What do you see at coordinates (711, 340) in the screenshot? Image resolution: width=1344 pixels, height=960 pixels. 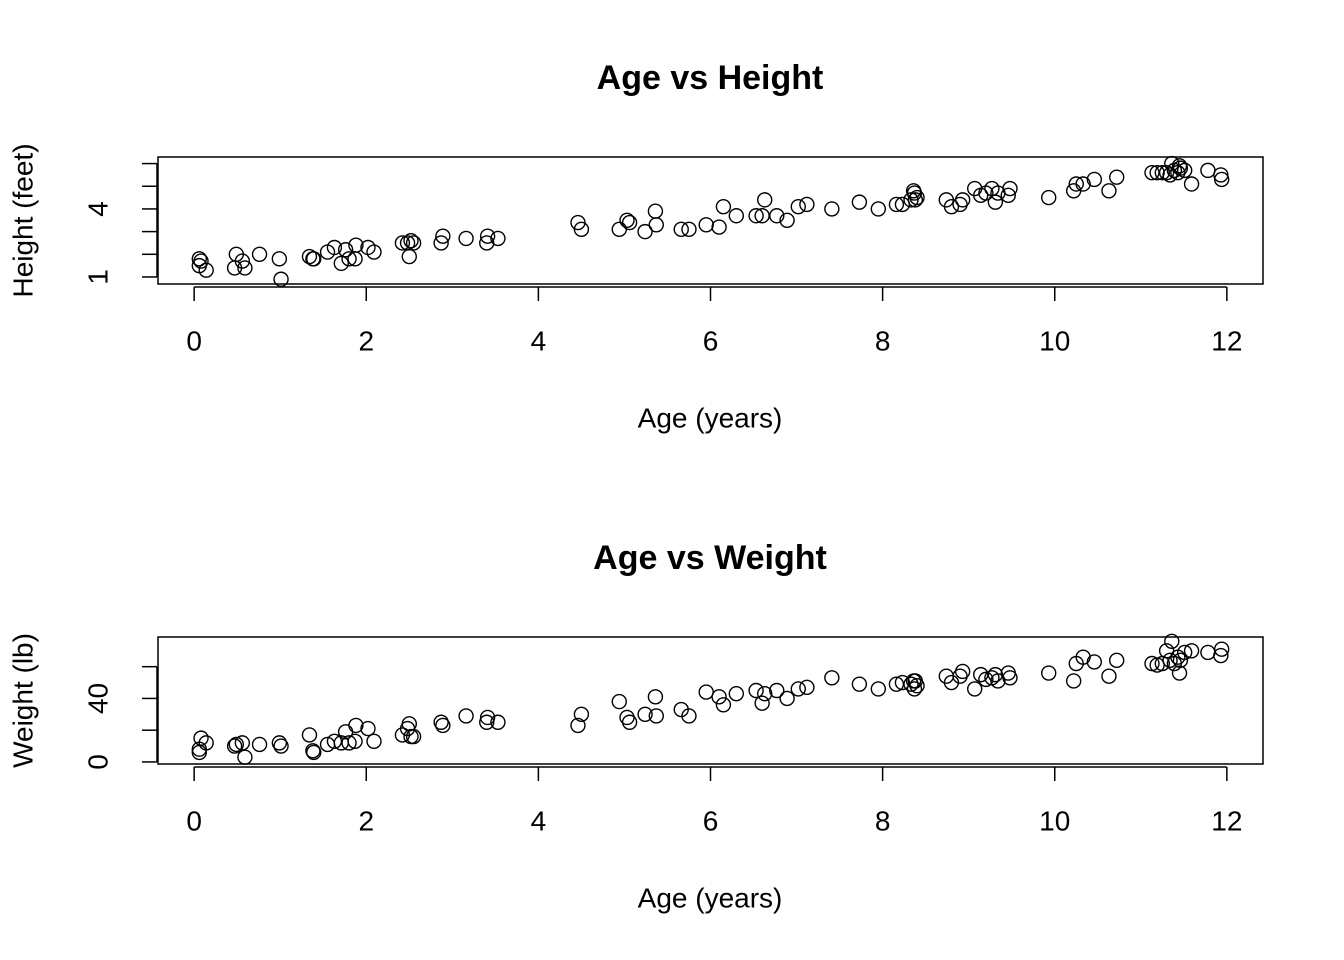 I see `x-tick-label: 6` at bounding box center [711, 340].